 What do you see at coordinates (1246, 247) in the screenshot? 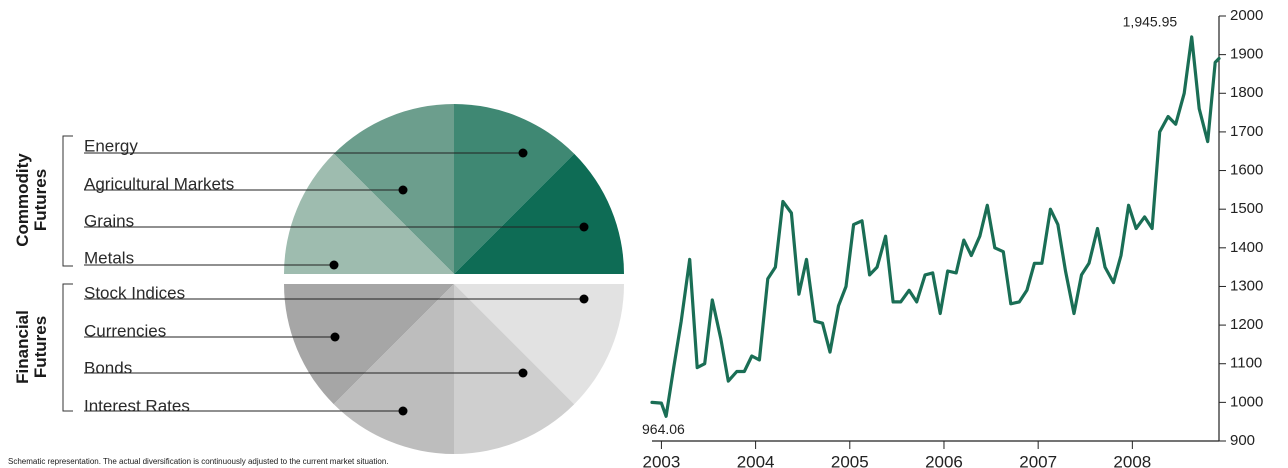
I see `y-tick-label: 1400` at bounding box center [1246, 247].